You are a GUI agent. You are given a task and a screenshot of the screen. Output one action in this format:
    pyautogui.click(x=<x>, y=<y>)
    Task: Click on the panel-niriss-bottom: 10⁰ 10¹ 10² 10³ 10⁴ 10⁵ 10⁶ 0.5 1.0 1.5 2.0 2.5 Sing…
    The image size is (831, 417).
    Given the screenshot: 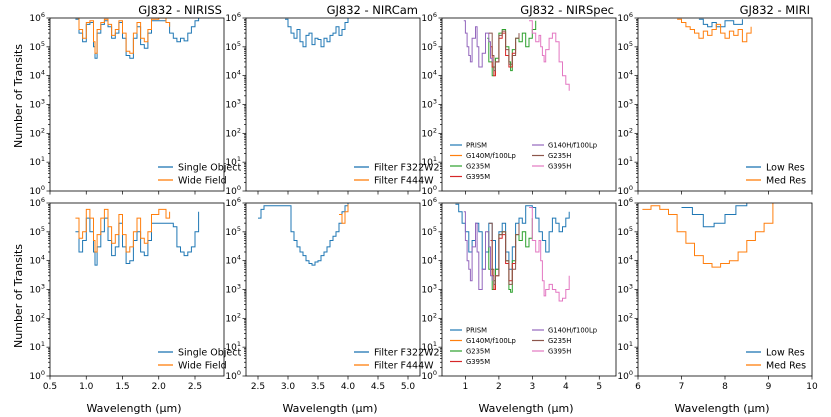 What is the action you would take?
    pyautogui.click(x=135, y=294)
    